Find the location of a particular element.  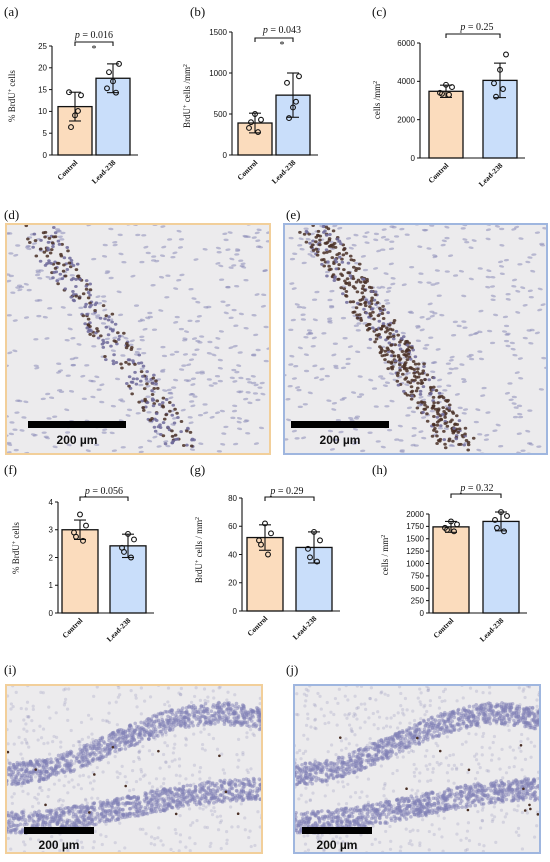

tissue-cells is located at coordinates (138, 339).